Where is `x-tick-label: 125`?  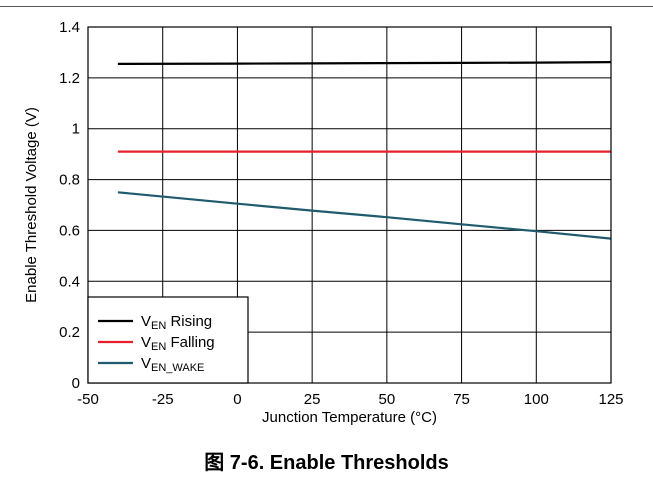
x-tick-label: 125 is located at coordinates (610, 399).